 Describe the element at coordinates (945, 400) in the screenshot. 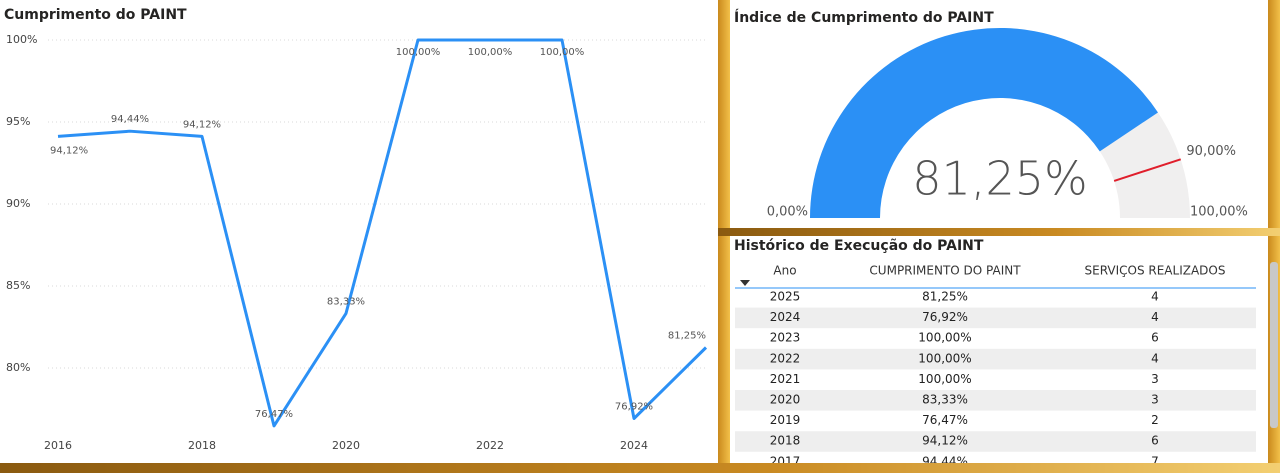

I see `table-cell: 83,33%` at that location.